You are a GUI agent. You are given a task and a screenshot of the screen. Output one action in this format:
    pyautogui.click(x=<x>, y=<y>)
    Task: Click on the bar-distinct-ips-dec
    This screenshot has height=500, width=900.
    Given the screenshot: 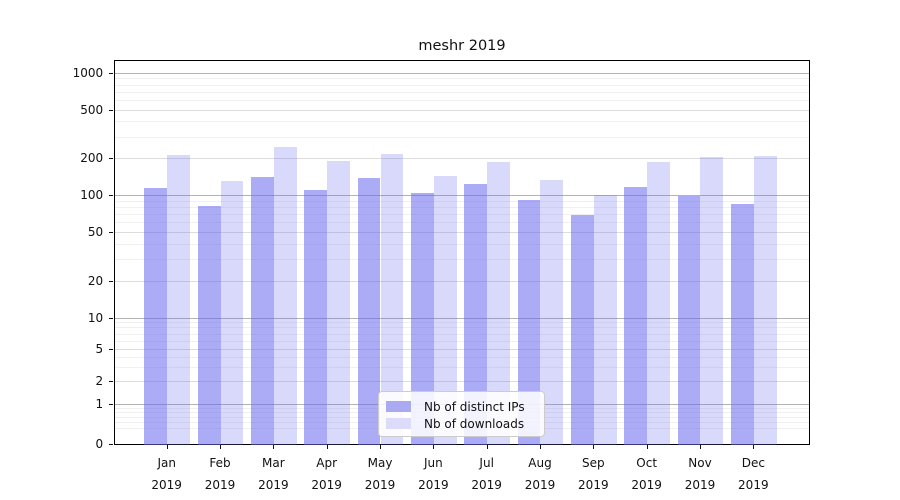 What is the action you would take?
    pyautogui.click(x=742, y=324)
    